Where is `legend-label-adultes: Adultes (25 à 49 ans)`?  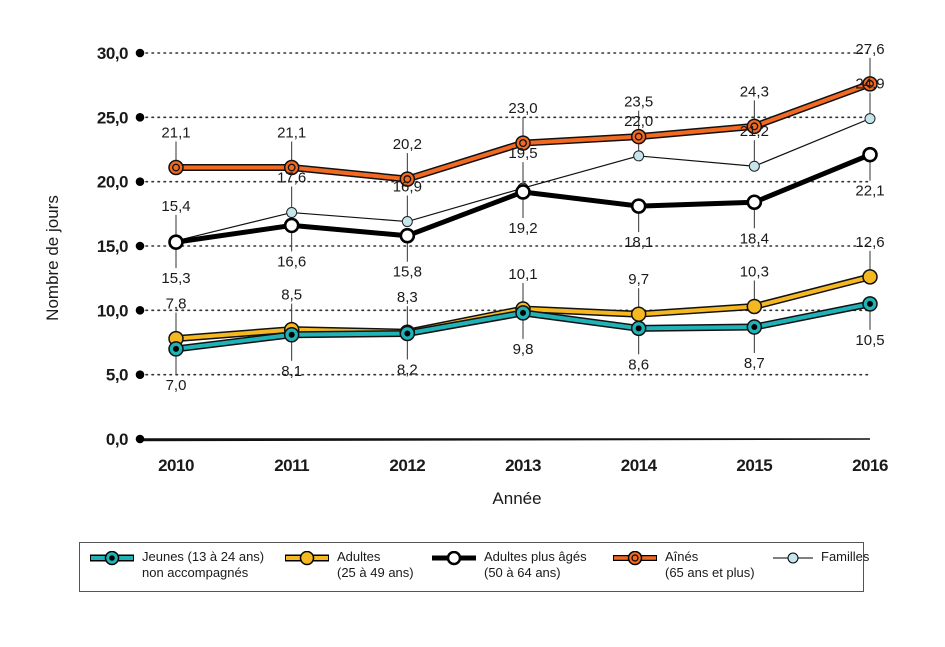
legend-label-adultes: Adultes (25 à 49 ans) is located at coordinates (375, 564).